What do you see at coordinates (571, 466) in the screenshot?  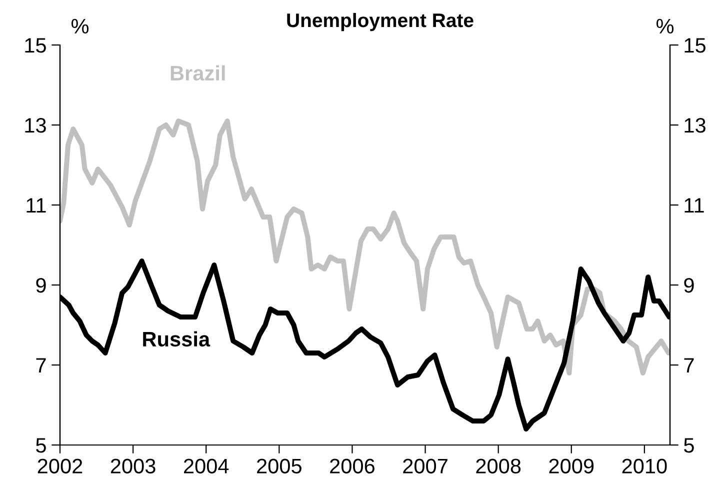 I see `x-tick-label: 2009` at bounding box center [571, 466].